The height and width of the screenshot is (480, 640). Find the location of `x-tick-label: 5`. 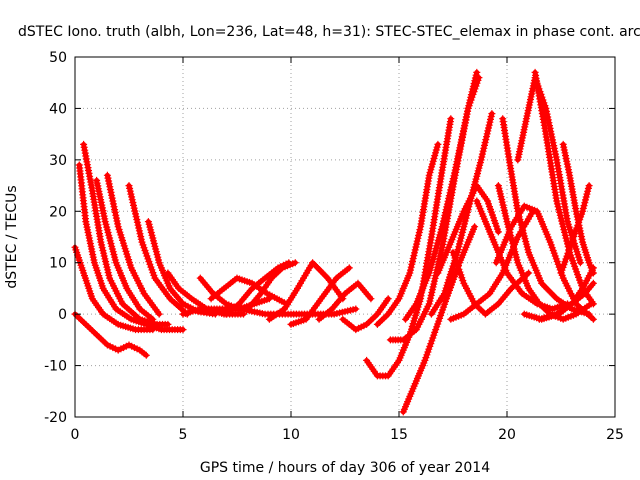

x-tick-label: 5 is located at coordinates (183, 435).